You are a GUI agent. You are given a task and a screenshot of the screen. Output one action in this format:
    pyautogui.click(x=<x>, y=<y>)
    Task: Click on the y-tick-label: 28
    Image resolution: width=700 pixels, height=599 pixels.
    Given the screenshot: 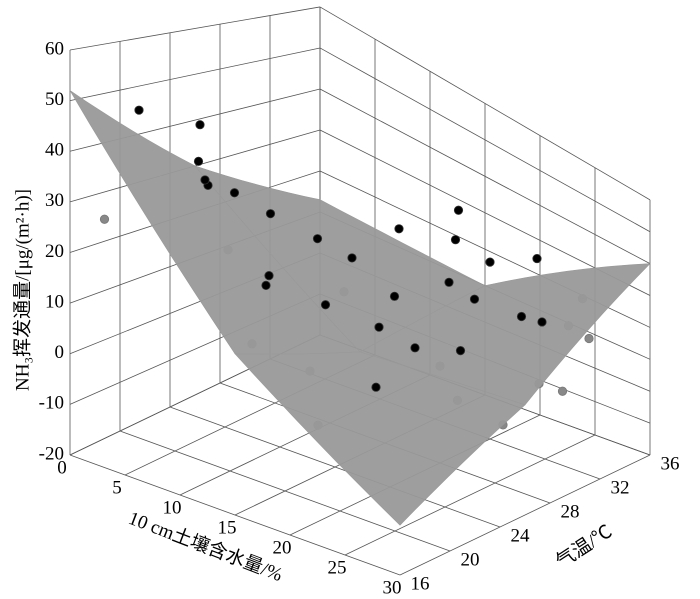 What is the action you would take?
    pyautogui.click(x=570, y=511)
    